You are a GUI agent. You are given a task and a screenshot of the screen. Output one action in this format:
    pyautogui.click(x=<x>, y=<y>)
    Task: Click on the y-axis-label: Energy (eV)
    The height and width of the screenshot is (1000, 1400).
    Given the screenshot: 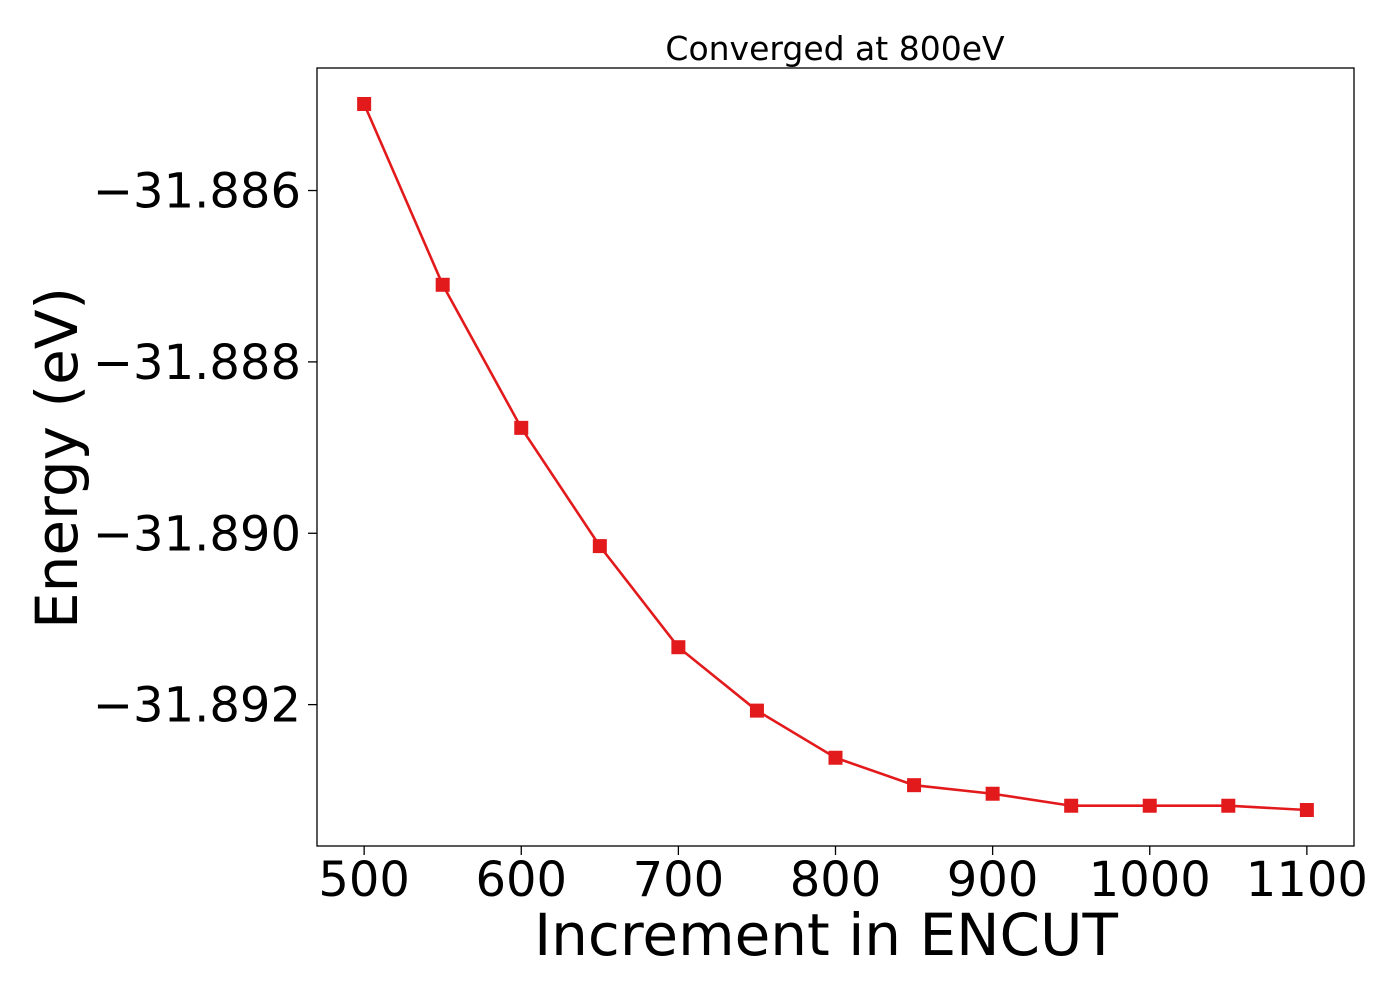 What is the action you would take?
    pyautogui.click(x=57, y=458)
    